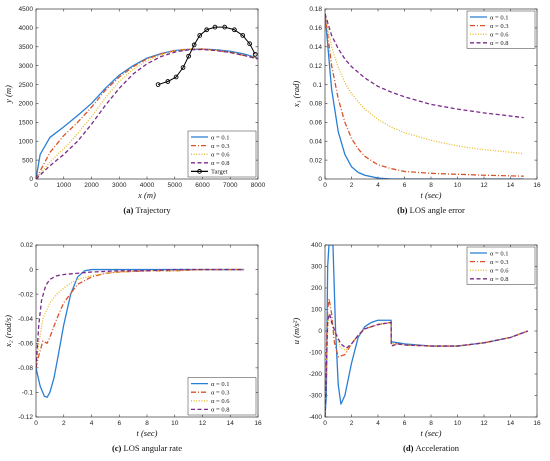  Describe the element at coordinates (118, 448) in the screenshot. I see `caption-letter: (c)` at that location.